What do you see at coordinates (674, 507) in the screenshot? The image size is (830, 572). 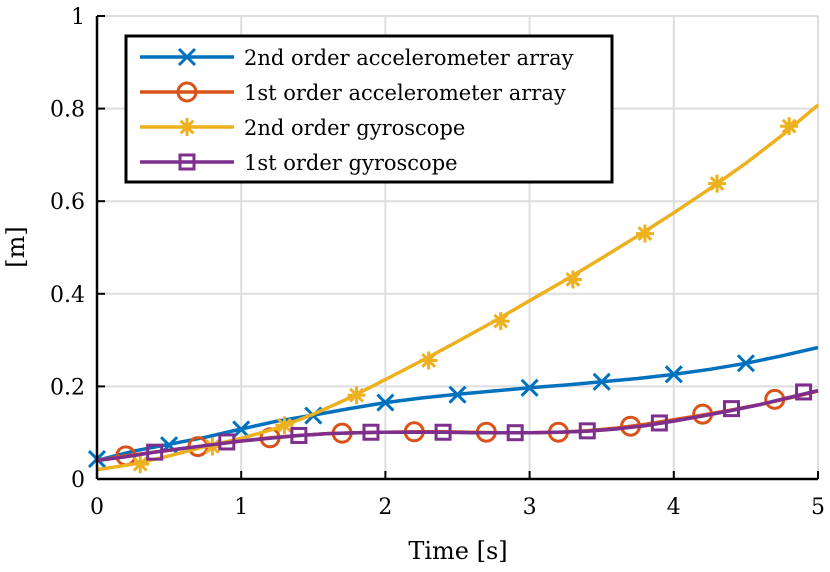 I see `x-tick-label: 4` at bounding box center [674, 507].